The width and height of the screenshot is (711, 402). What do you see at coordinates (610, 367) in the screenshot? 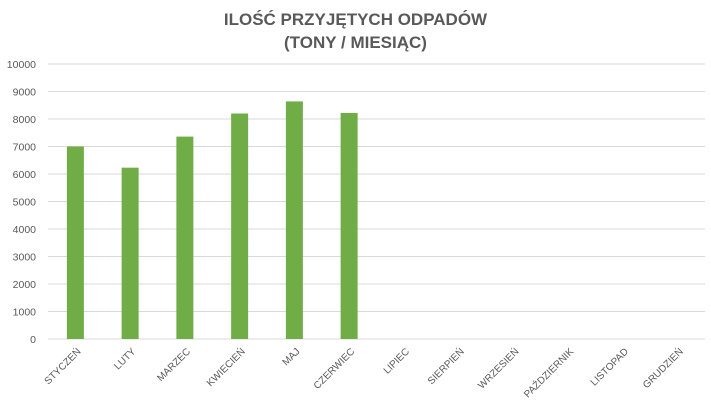
I see `x-tick-label: LISTOPAD` at bounding box center [610, 367].